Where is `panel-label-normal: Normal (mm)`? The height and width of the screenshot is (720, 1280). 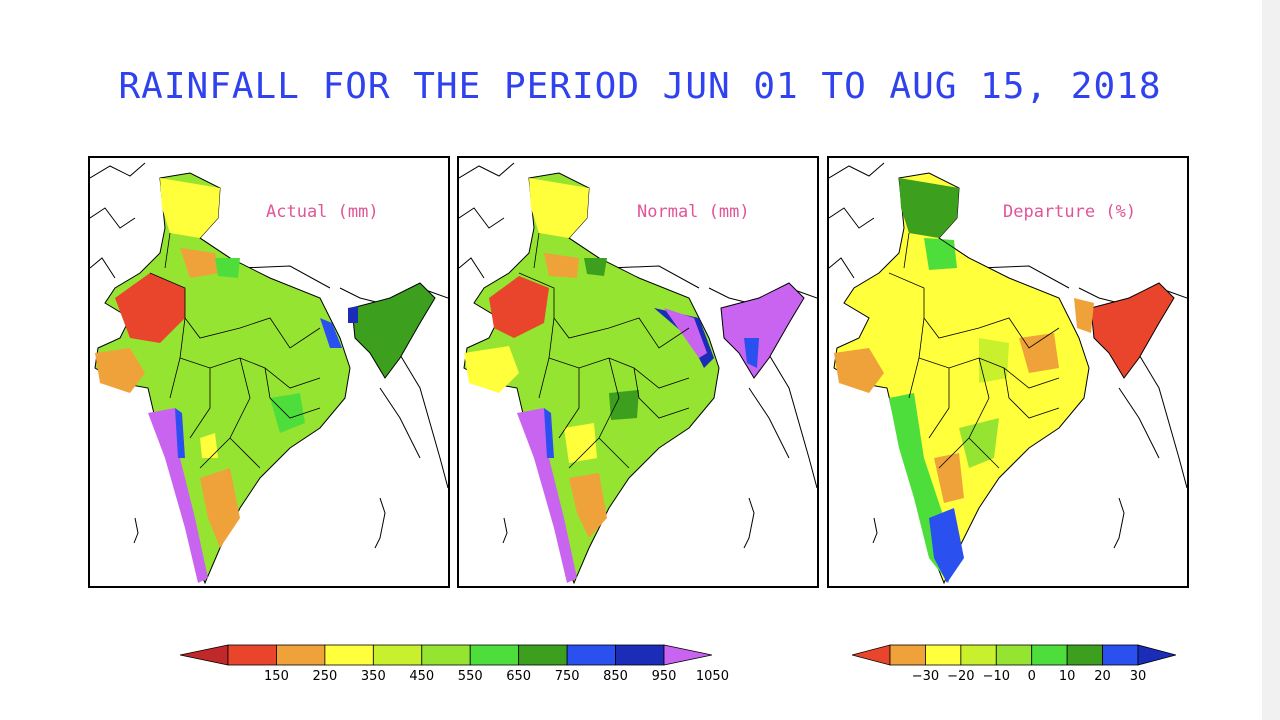
panel-label-normal: Normal (mm) is located at coordinates (693, 212).